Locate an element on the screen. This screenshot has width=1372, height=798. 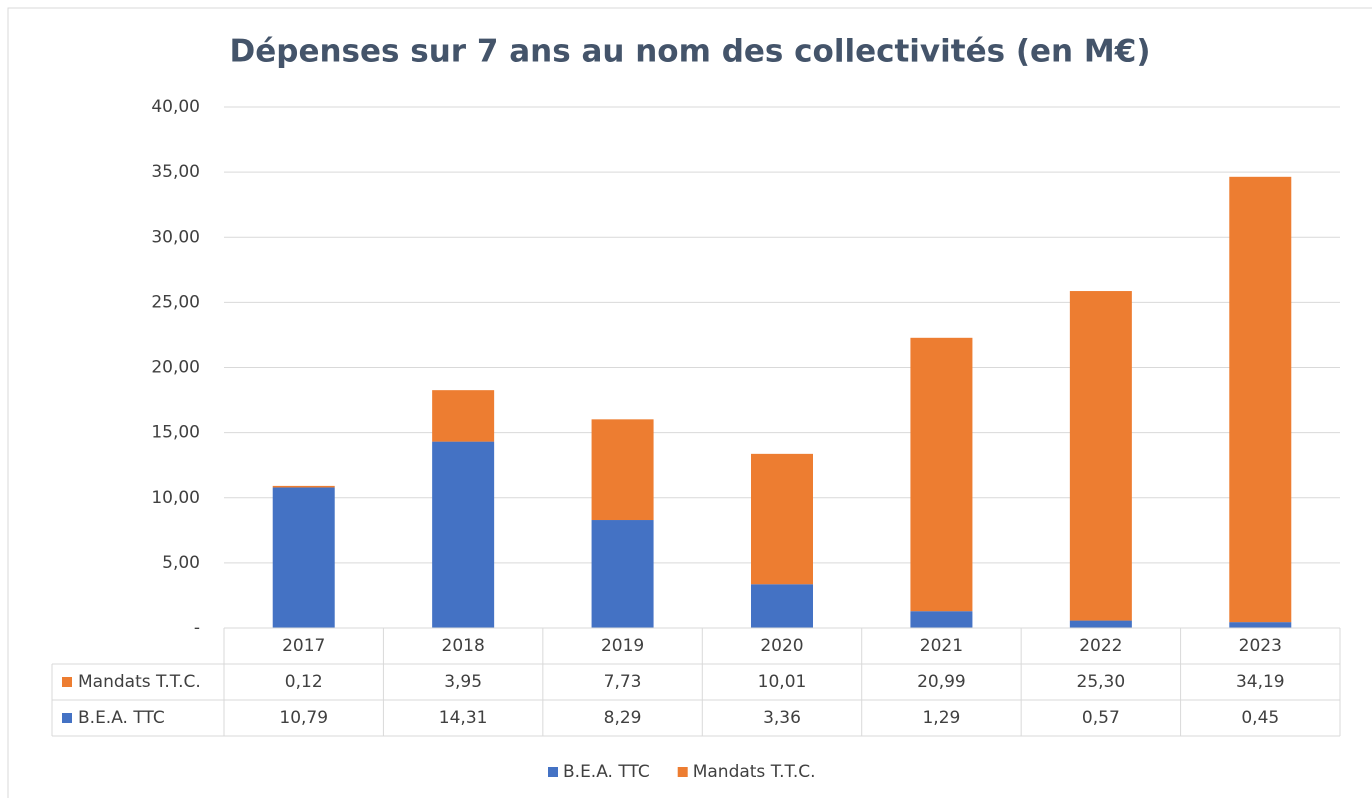
table-value: 25,30 is located at coordinates (1101, 682).